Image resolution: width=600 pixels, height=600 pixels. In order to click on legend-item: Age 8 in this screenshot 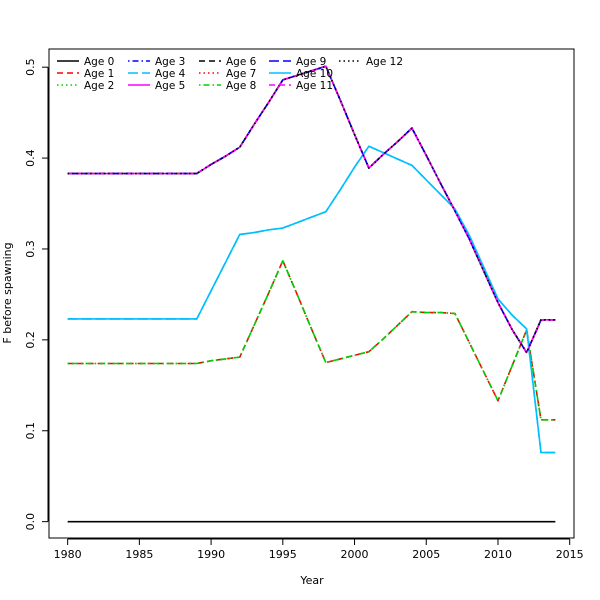, I will do `click(227, 86)`.